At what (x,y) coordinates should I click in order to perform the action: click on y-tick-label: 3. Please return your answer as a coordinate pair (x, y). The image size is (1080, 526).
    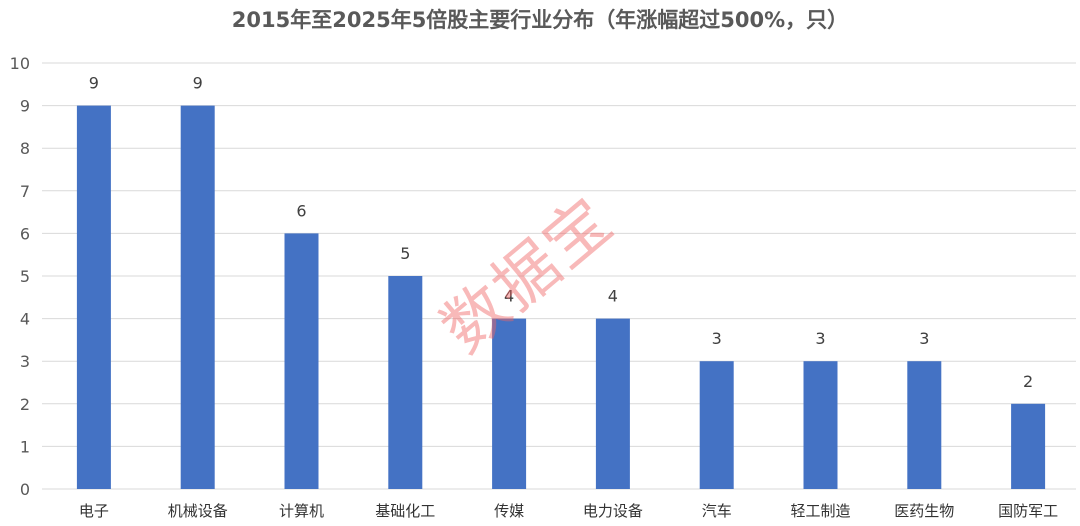
    Looking at the image, I should click on (25, 361).